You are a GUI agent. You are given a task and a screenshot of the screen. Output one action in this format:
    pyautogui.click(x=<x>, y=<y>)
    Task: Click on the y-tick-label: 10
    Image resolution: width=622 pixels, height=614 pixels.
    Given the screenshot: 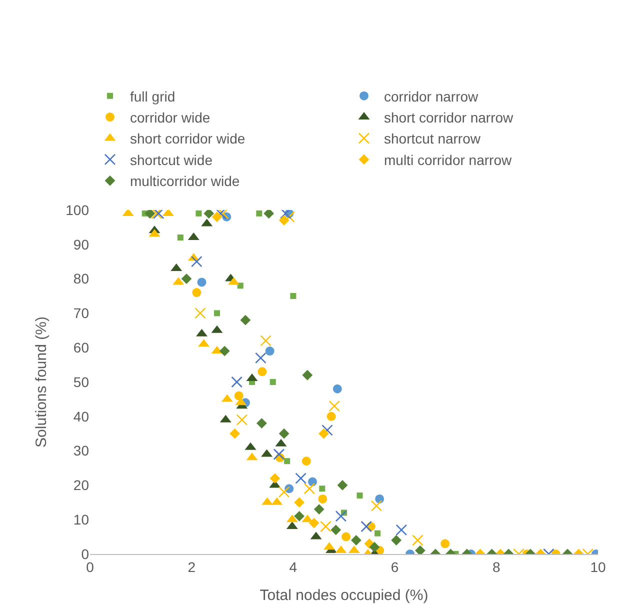 What is the action you would take?
    pyautogui.click(x=81, y=520)
    